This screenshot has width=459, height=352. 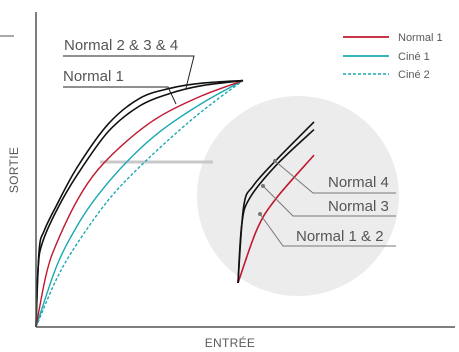 I want to click on x-axis-title: ENTRÉE, so click(x=230, y=342).